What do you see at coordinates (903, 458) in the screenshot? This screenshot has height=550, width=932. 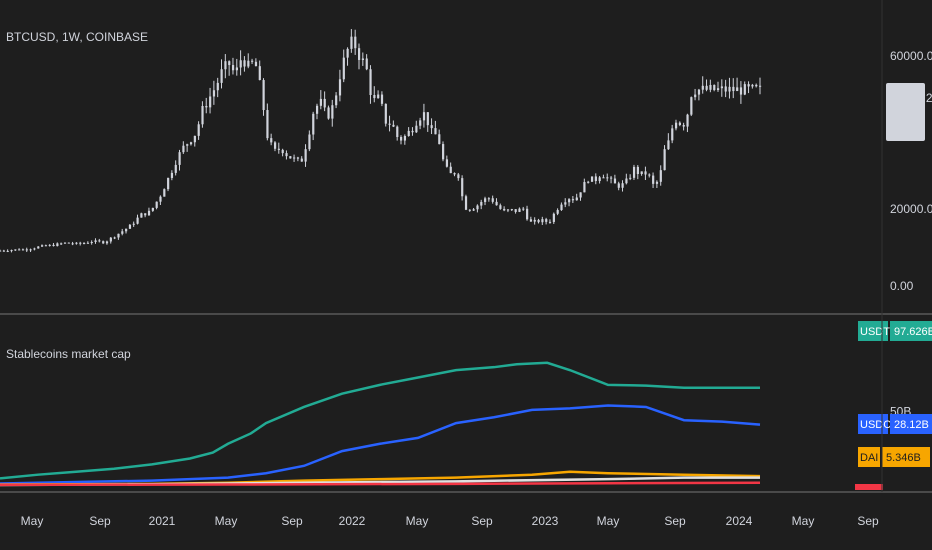 I see `series-value-label: 5.346B` at bounding box center [903, 458].